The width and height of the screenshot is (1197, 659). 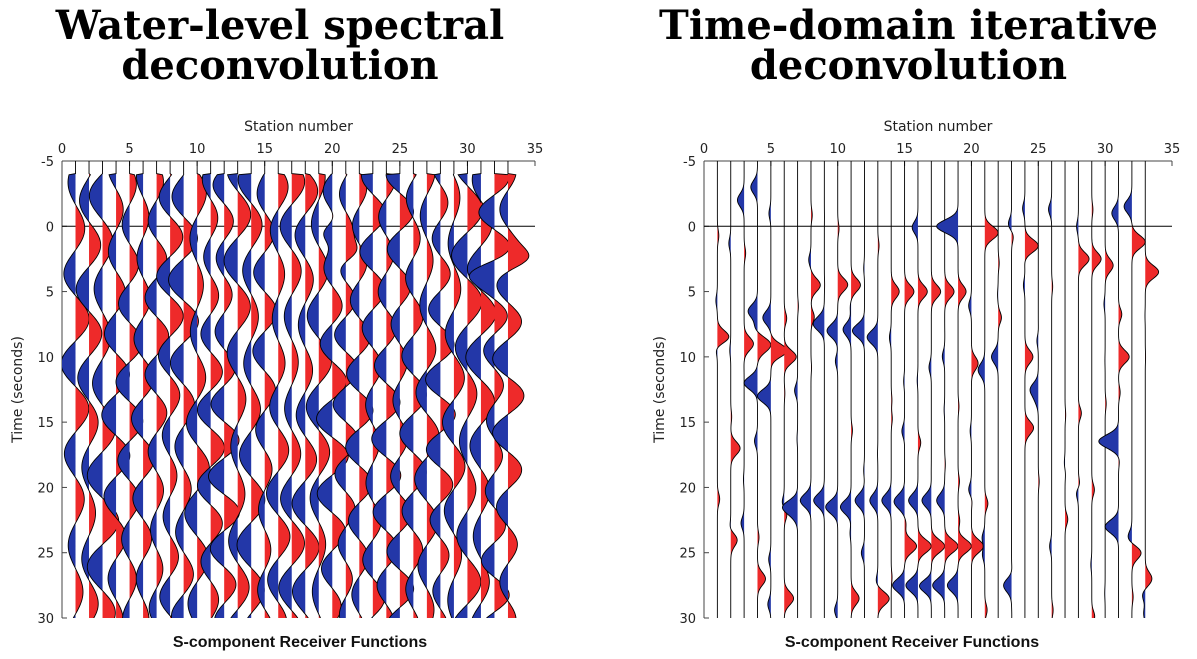 What do you see at coordinates (500, 389) in the screenshot?
I see `left-station-33-negative-fill` at bounding box center [500, 389].